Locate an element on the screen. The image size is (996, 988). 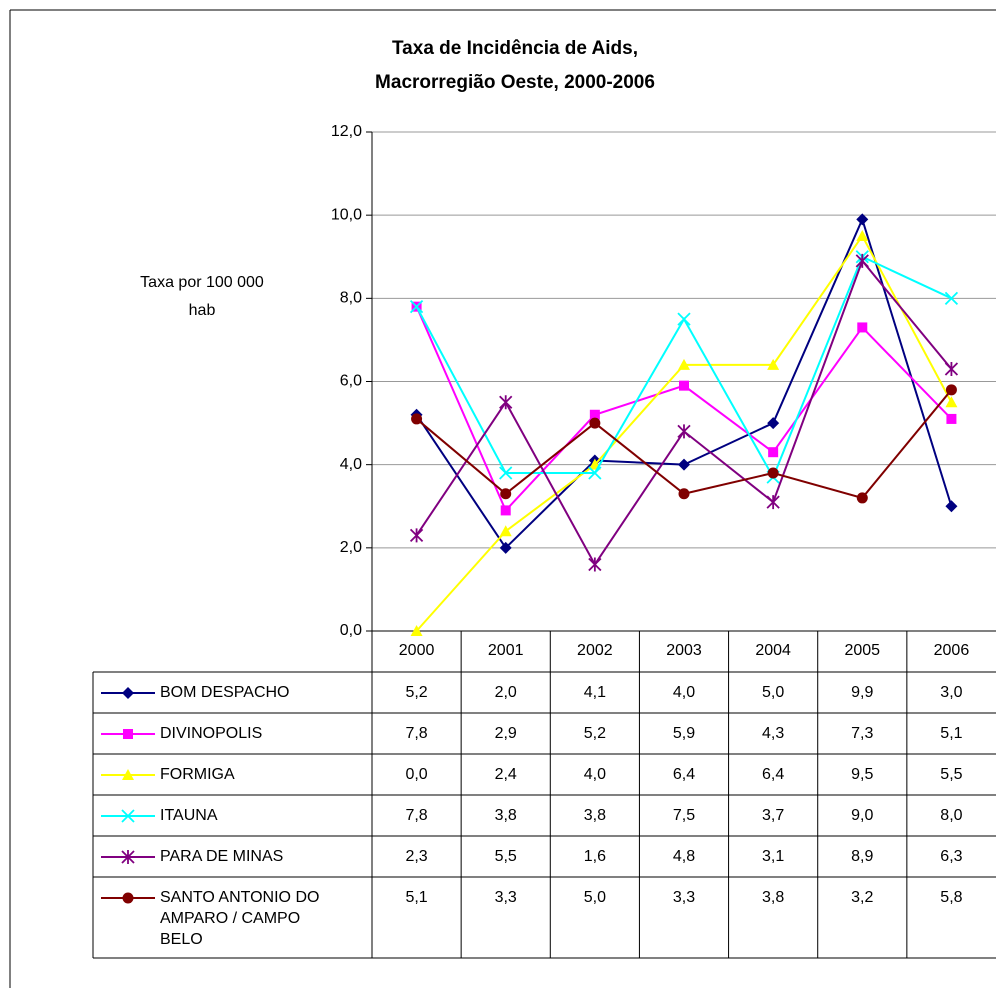
value-label: 2,9 is located at coordinates (506, 733).